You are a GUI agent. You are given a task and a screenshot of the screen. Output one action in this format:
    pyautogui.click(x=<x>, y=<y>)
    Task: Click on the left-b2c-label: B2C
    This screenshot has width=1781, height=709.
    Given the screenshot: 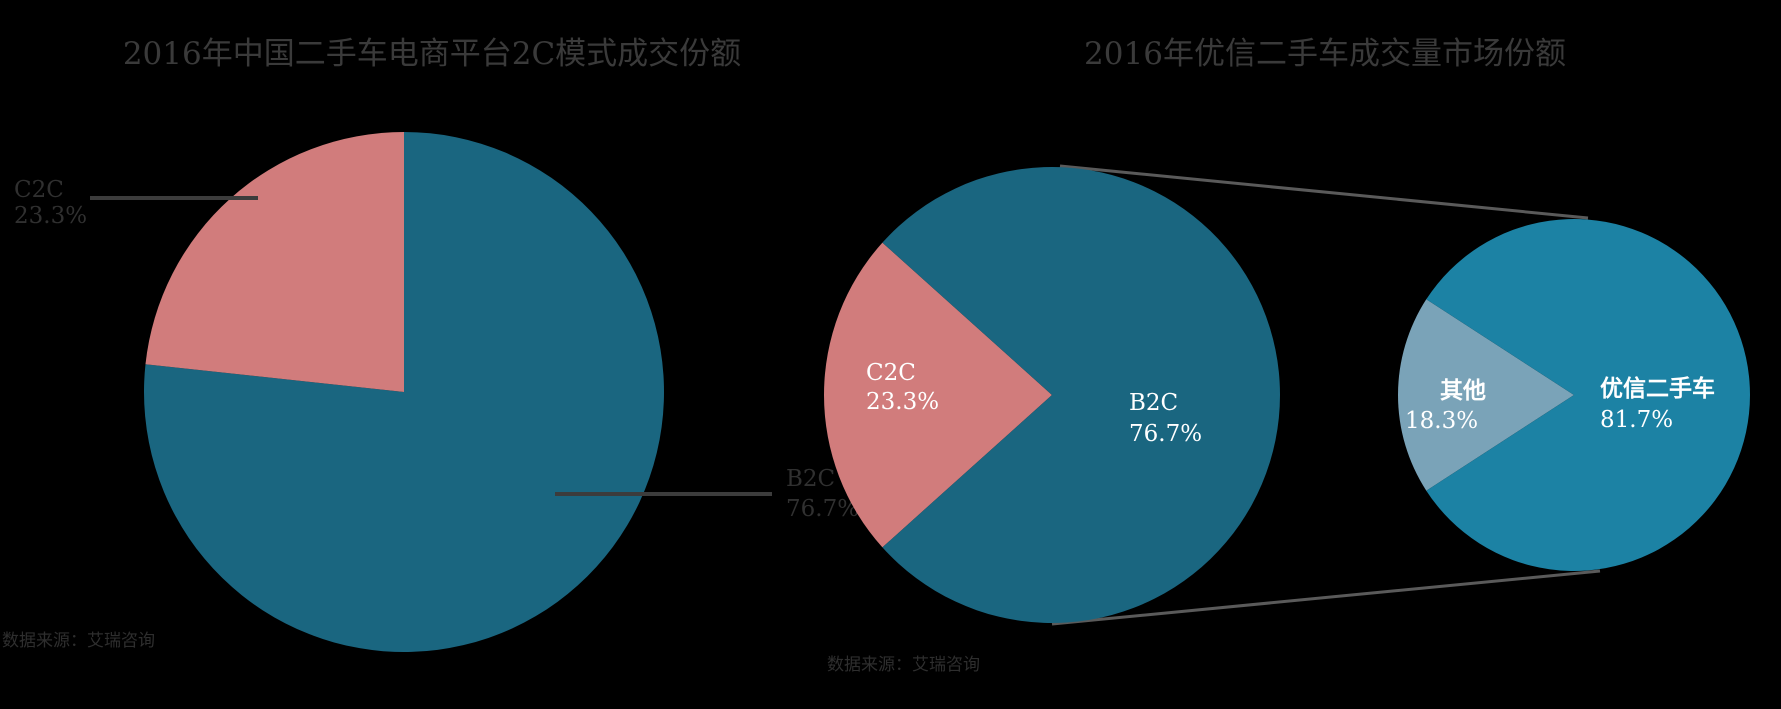 What is the action you would take?
    pyautogui.click(x=810, y=479)
    